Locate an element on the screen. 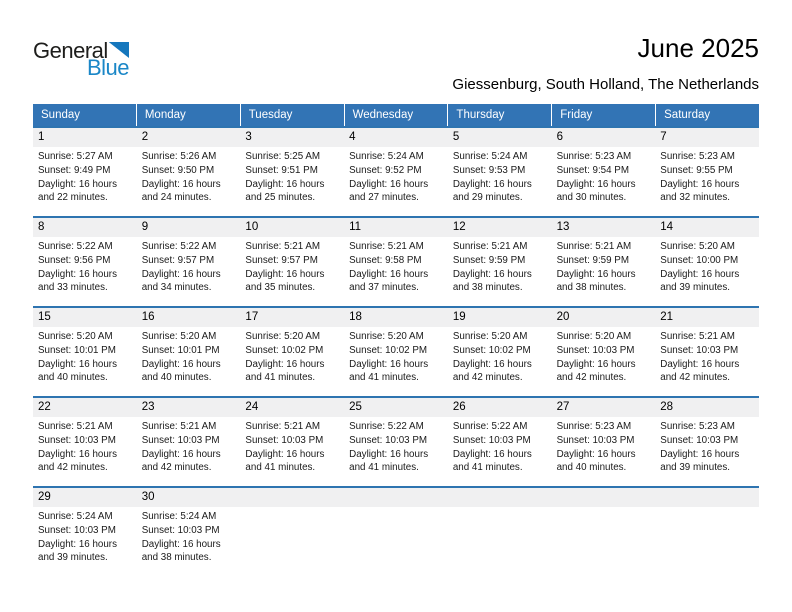 The height and width of the screenshot is (612, 792). day-info-line: Sunset: 9:52 PM is located at coordinates (385, 170).